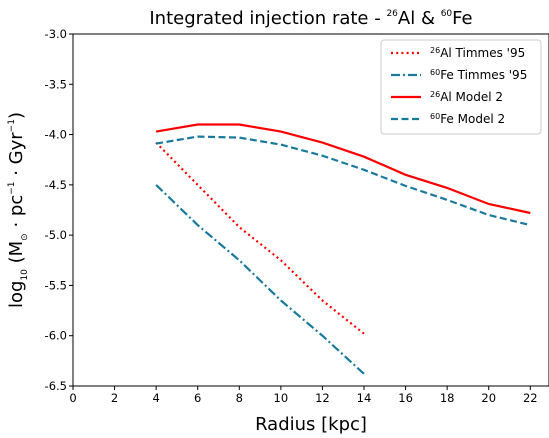 The image size is (549, 438). What do you see at coordinates (311, 424) in the screenshot?
I see `x-axis-label: Radius [kpc]` at bounding box center [311, 424].